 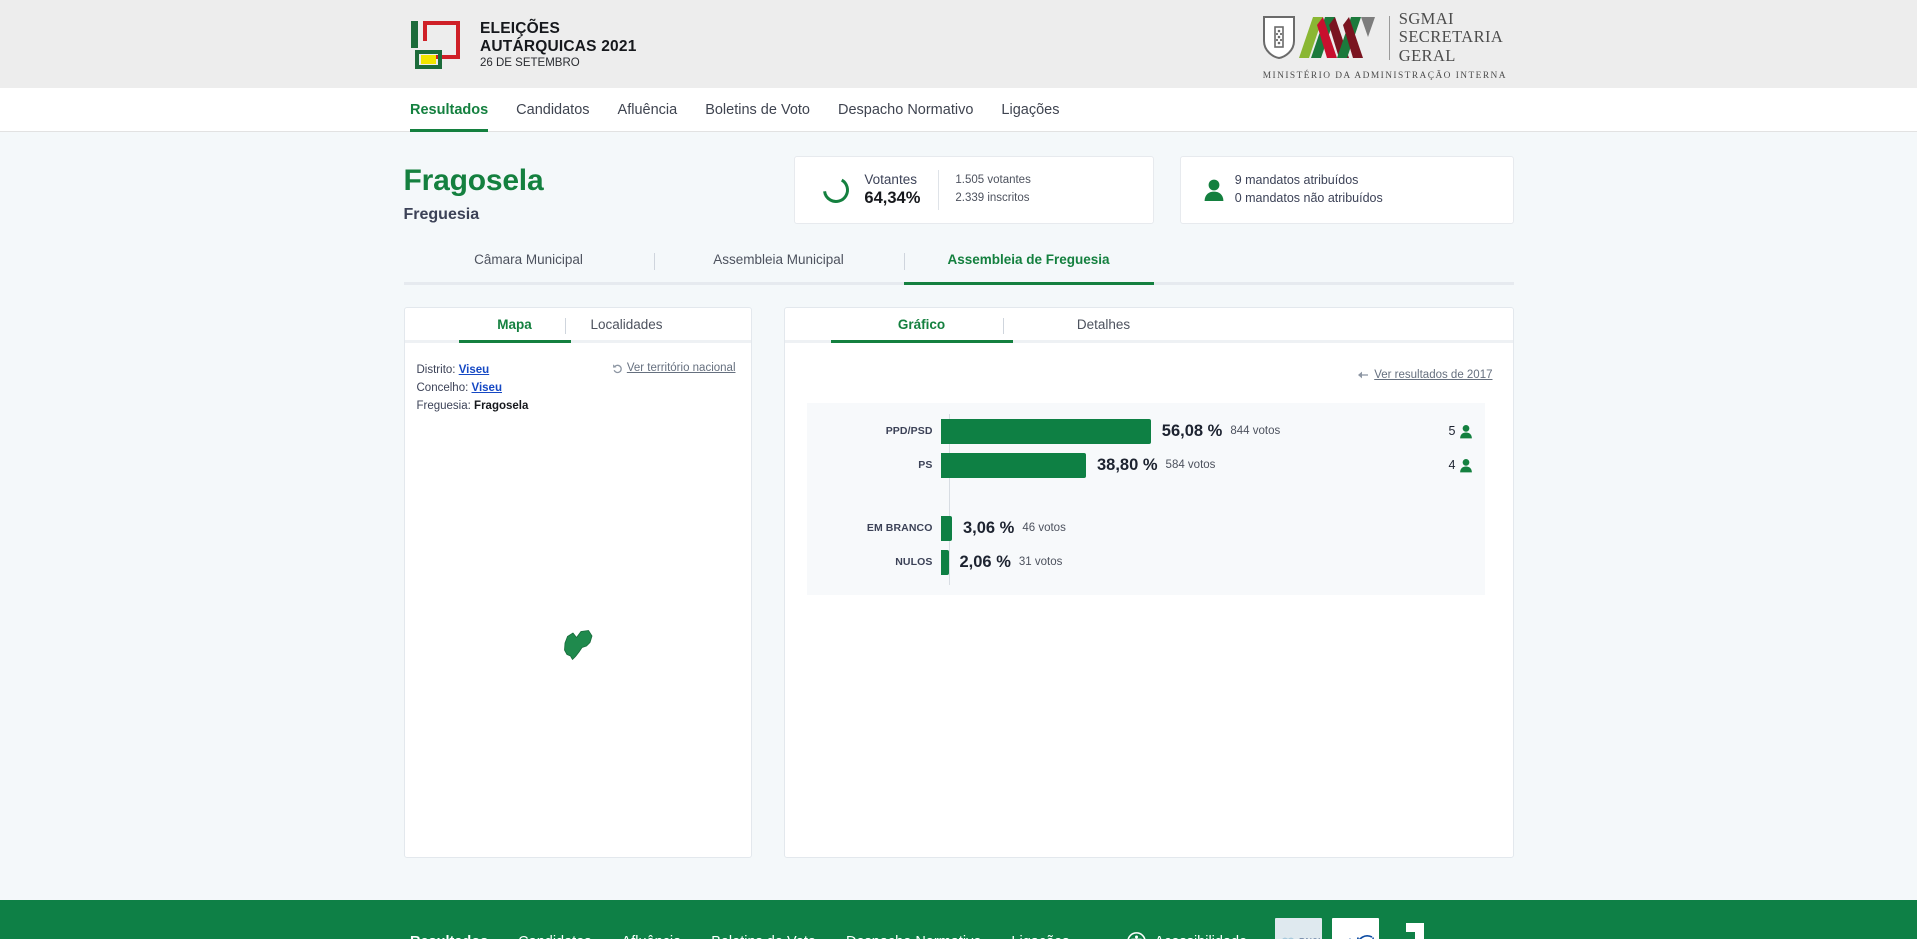 I want to click on nav-item-ligacoes: Ligações, so click(x=1030, y=109).